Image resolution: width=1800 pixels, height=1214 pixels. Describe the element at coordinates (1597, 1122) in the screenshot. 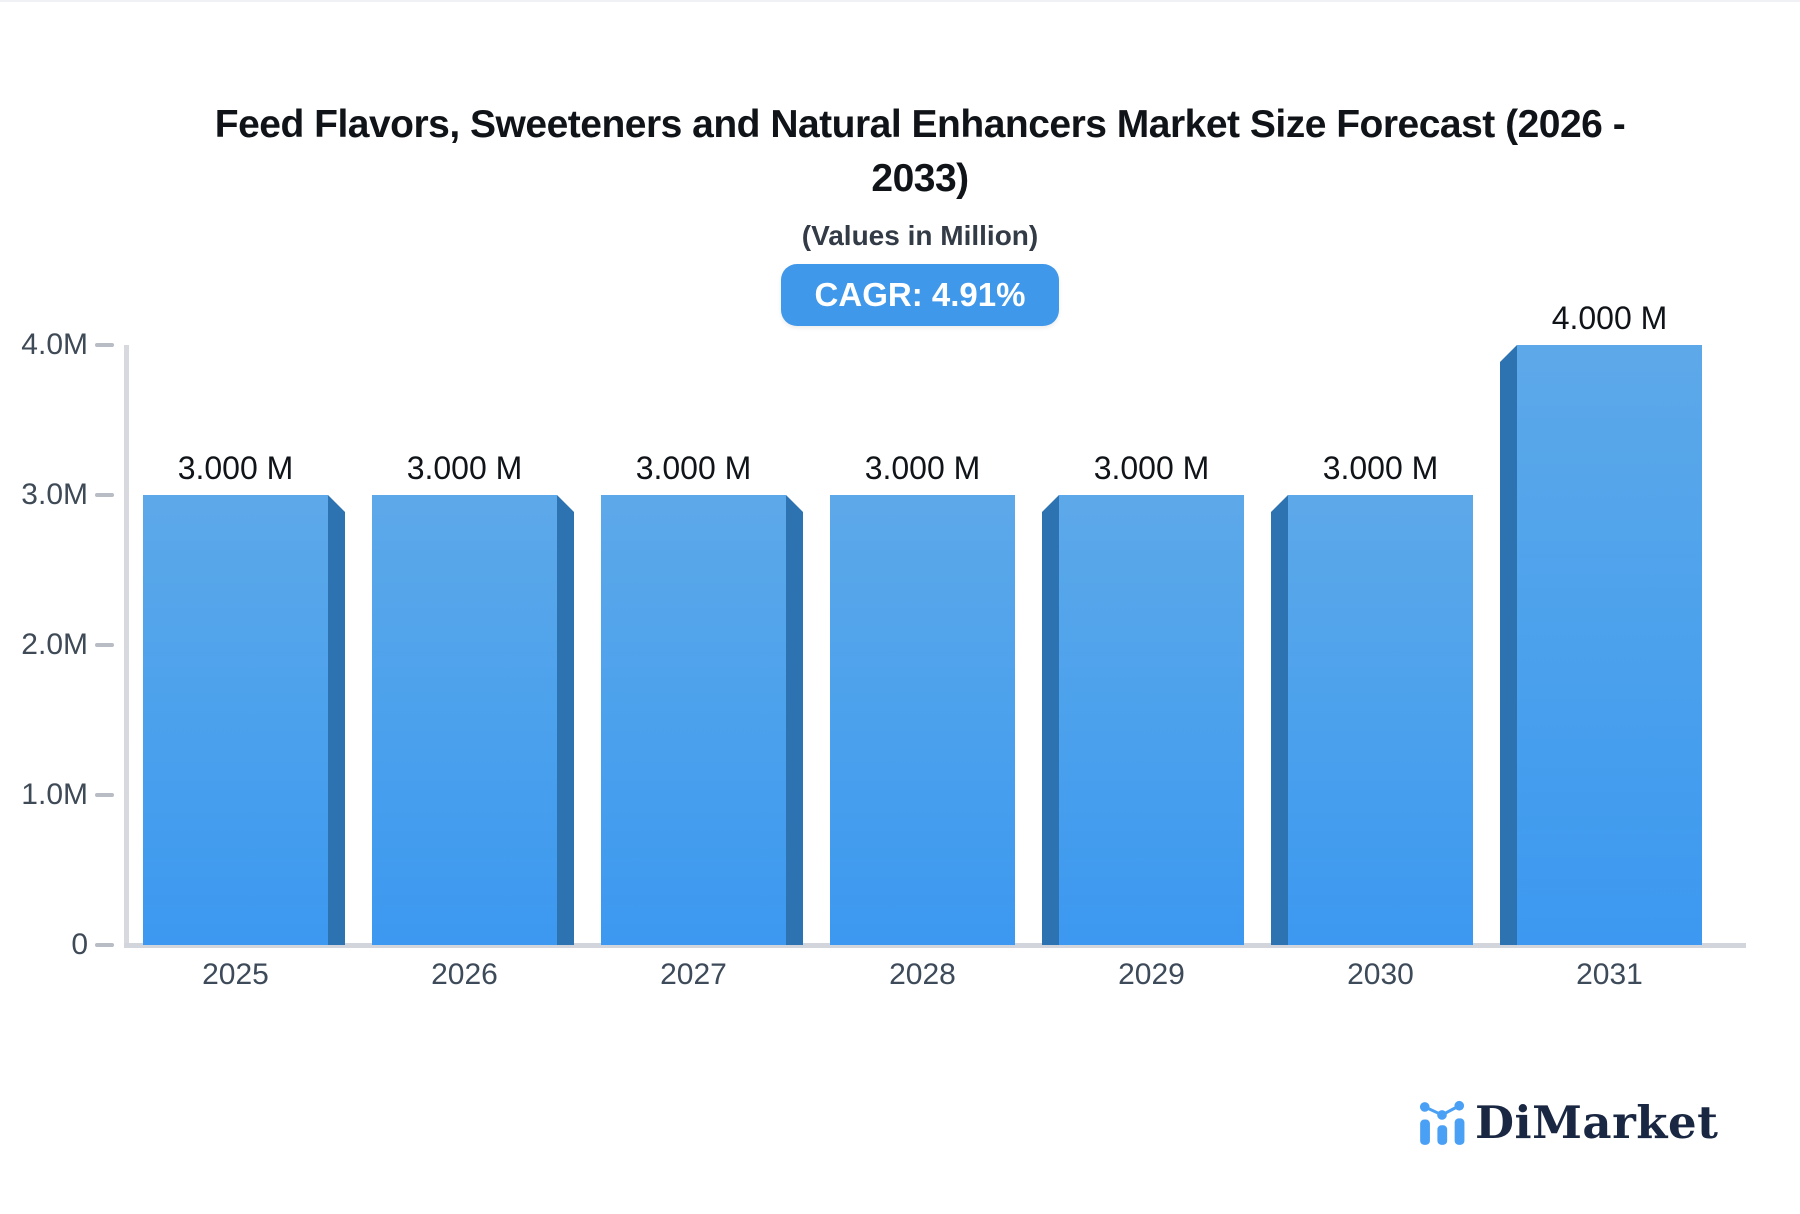

I see `brand-name: DiMarket` at that location.